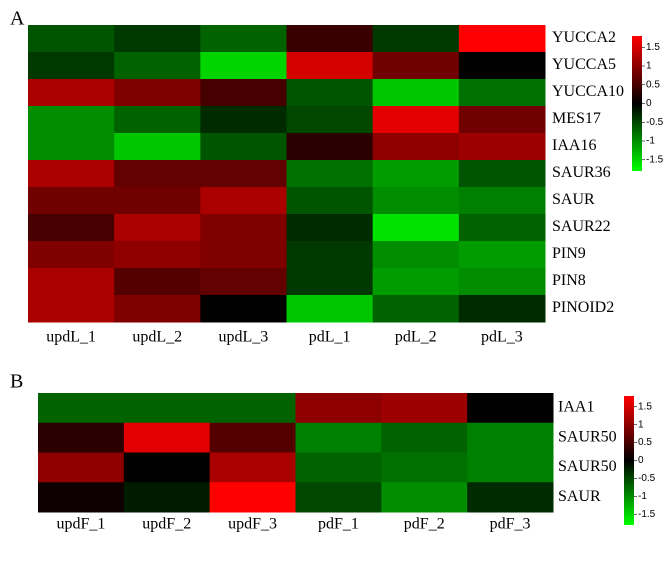 Image resolution: width=669 pixels, height=561 pixels. I want to click on column-label: updL_1, so click(71, 337).